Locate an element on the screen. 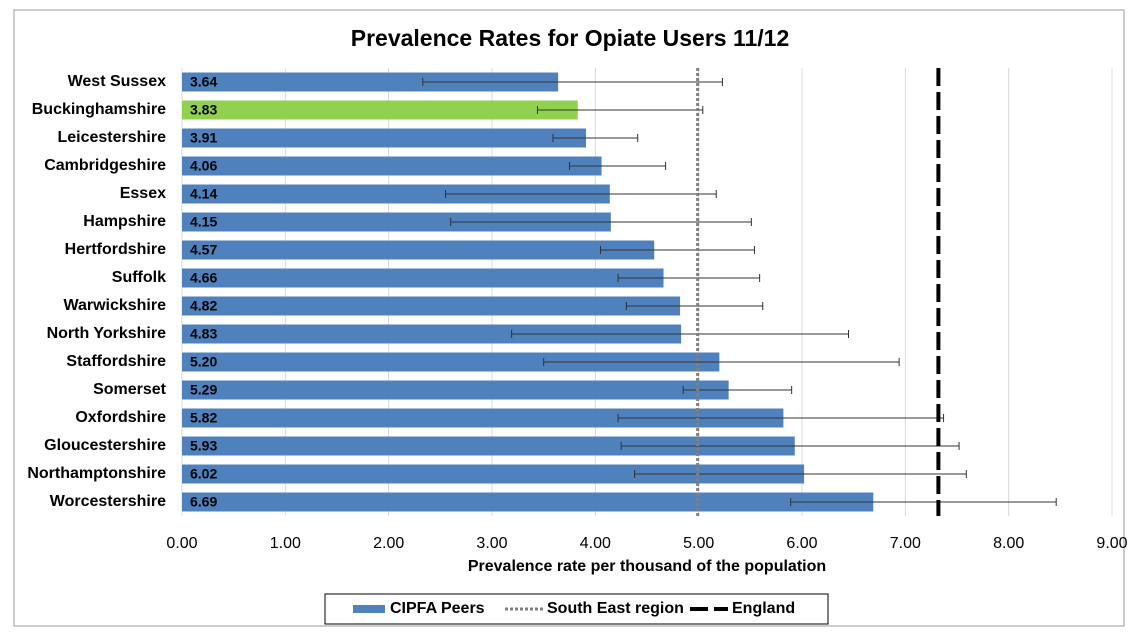 The width and height of the screenshot is (1130, 632). value-label: 3.64 is located at coordinates (203, 82).